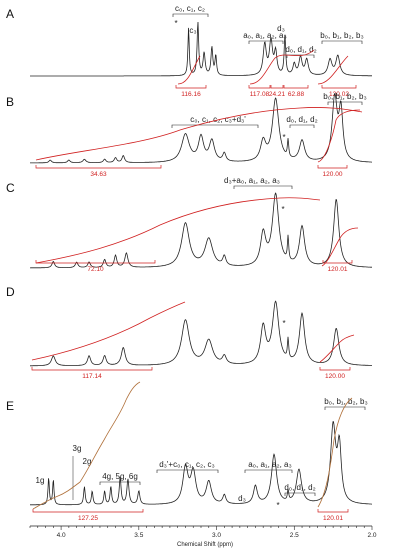 Image resolution: width=403 pixels, height=550 pixels. What do you see at coordinates (187, 464) in the screenshot?
I see `peak-label: d₃'+c₀, c₁, c₂, c₃` at bounding box center [187, 464].